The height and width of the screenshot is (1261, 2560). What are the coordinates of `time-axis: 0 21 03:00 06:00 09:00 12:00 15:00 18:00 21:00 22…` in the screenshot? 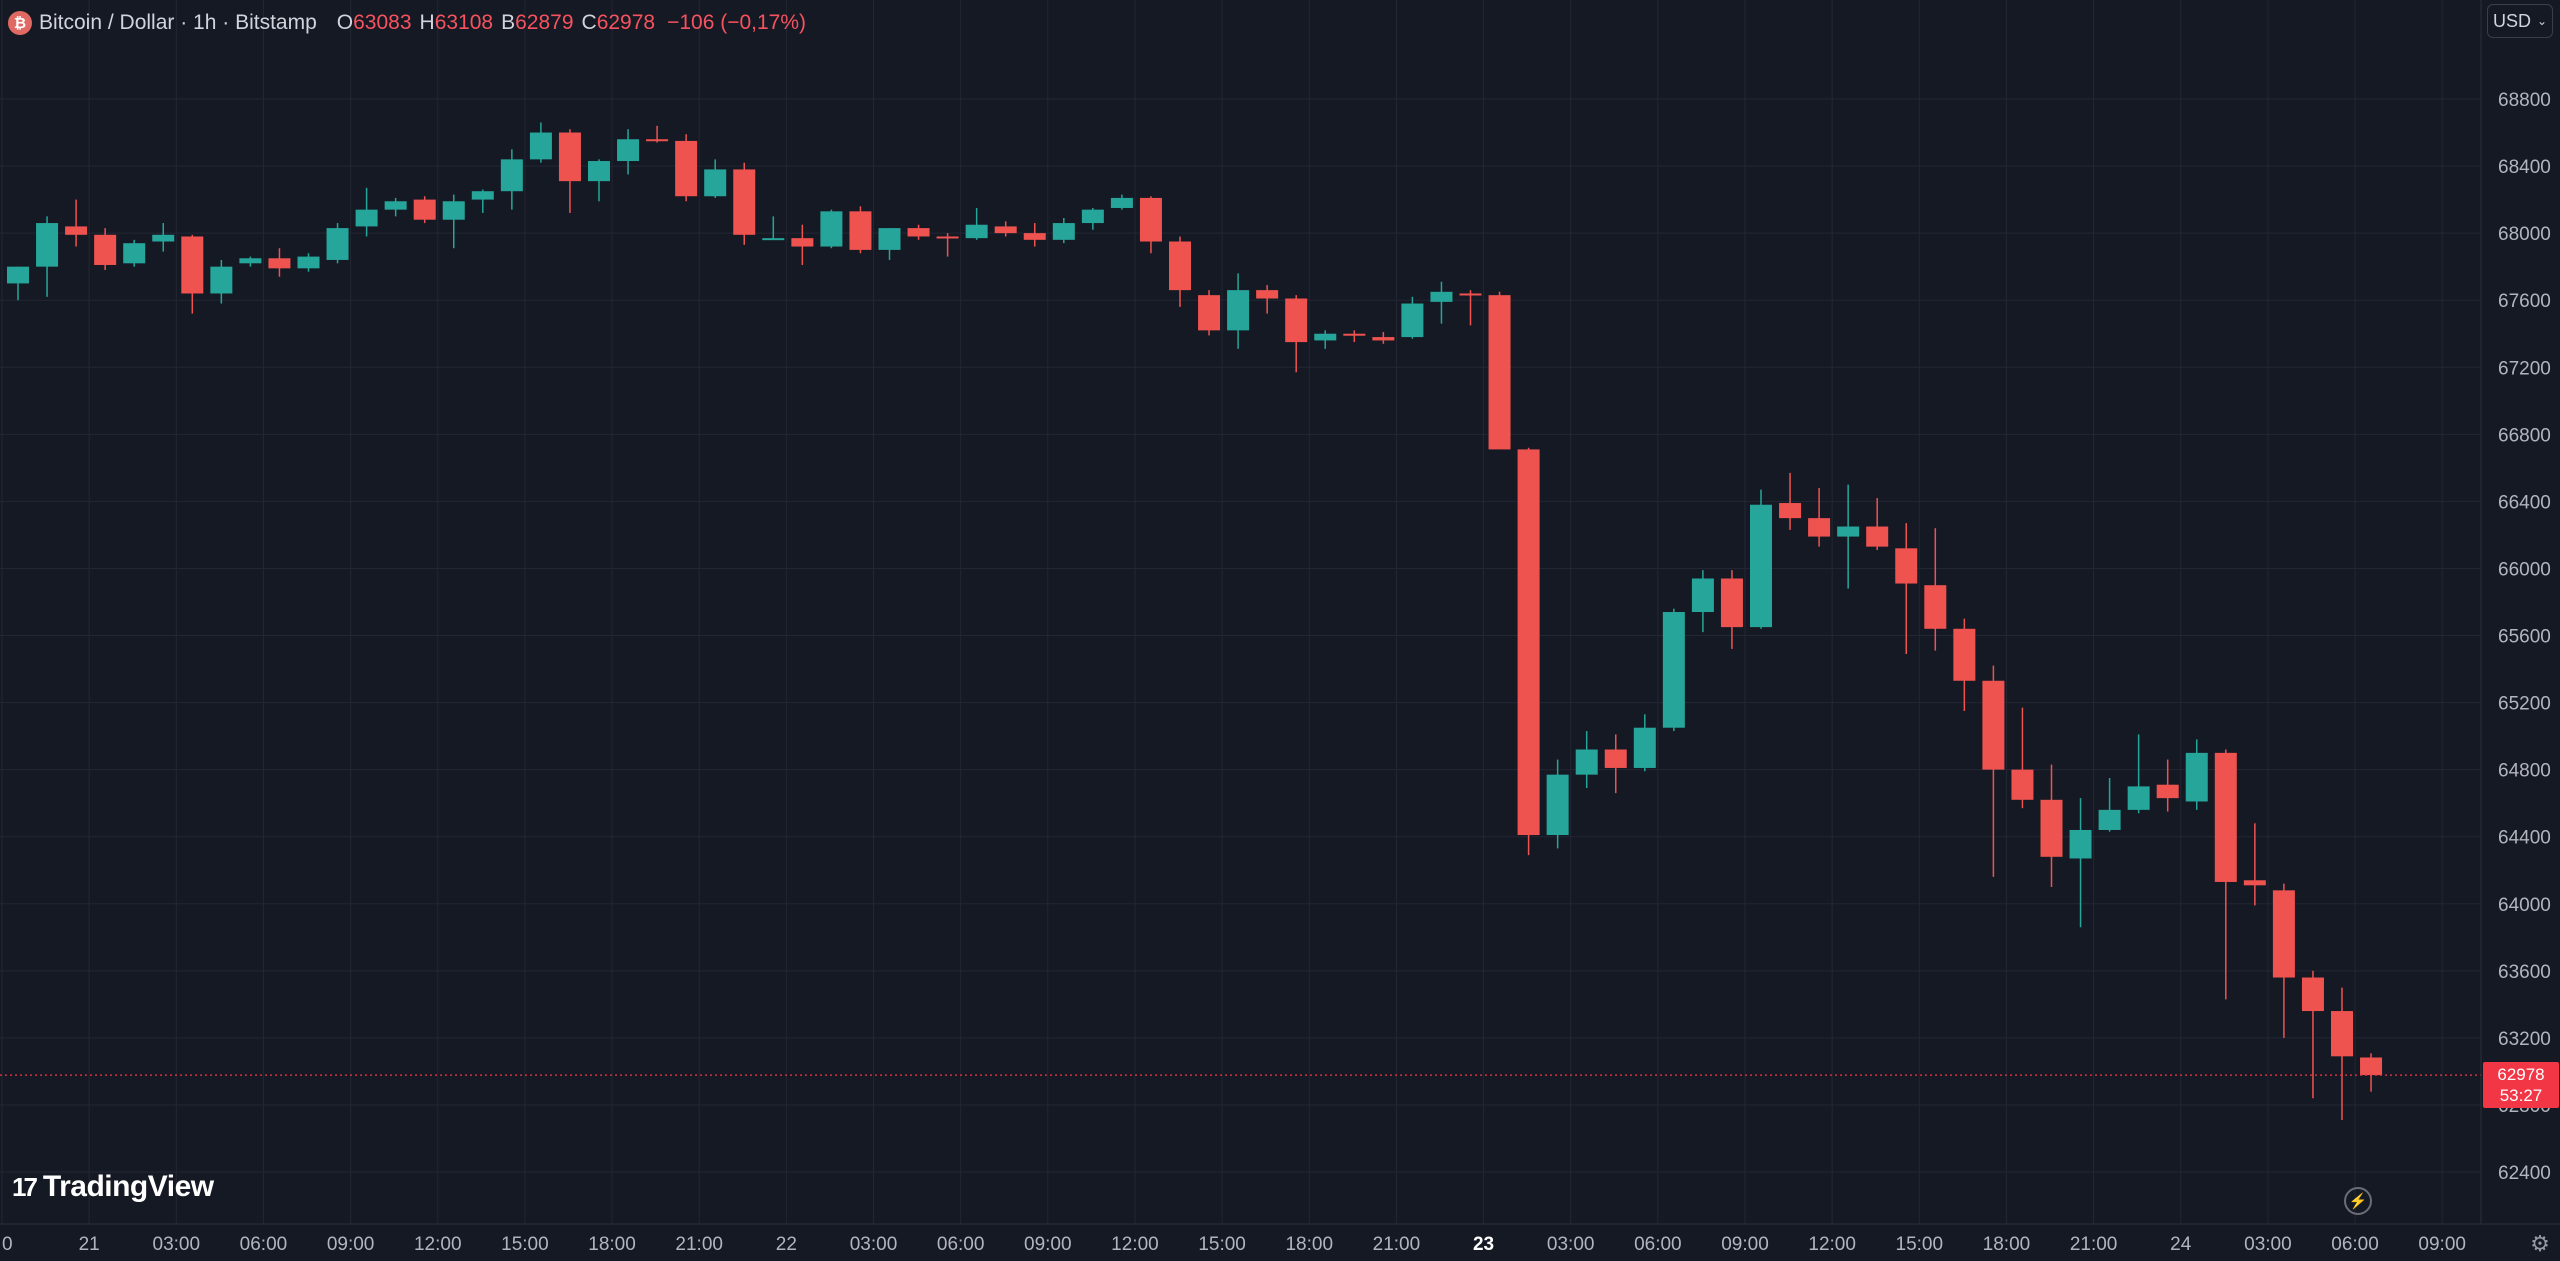 It's located at (1234, 1244).